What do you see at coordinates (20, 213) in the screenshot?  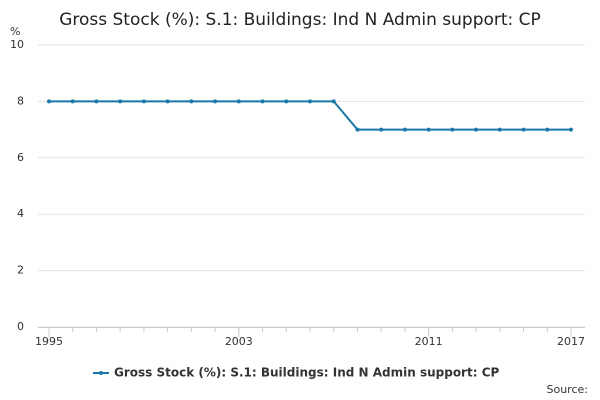 I see `y-tick-label: 4` at bounding box center [20, 213].